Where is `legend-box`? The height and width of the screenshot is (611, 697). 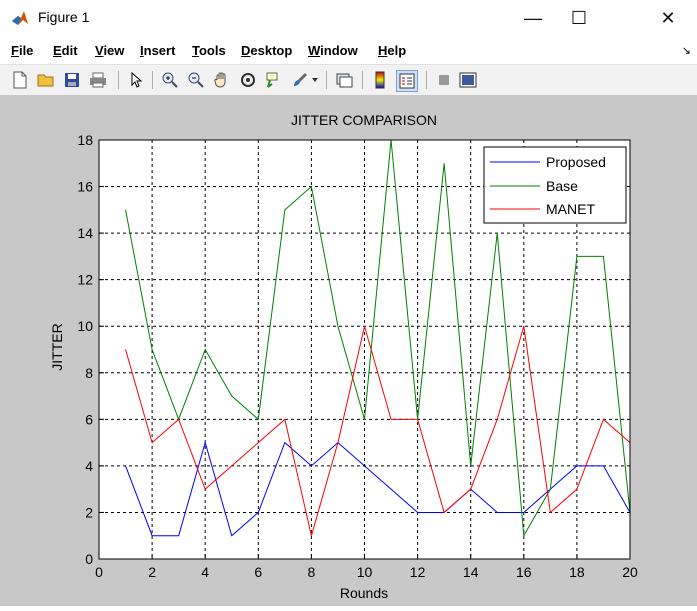 legend-box is located at coordinates (555, 185).